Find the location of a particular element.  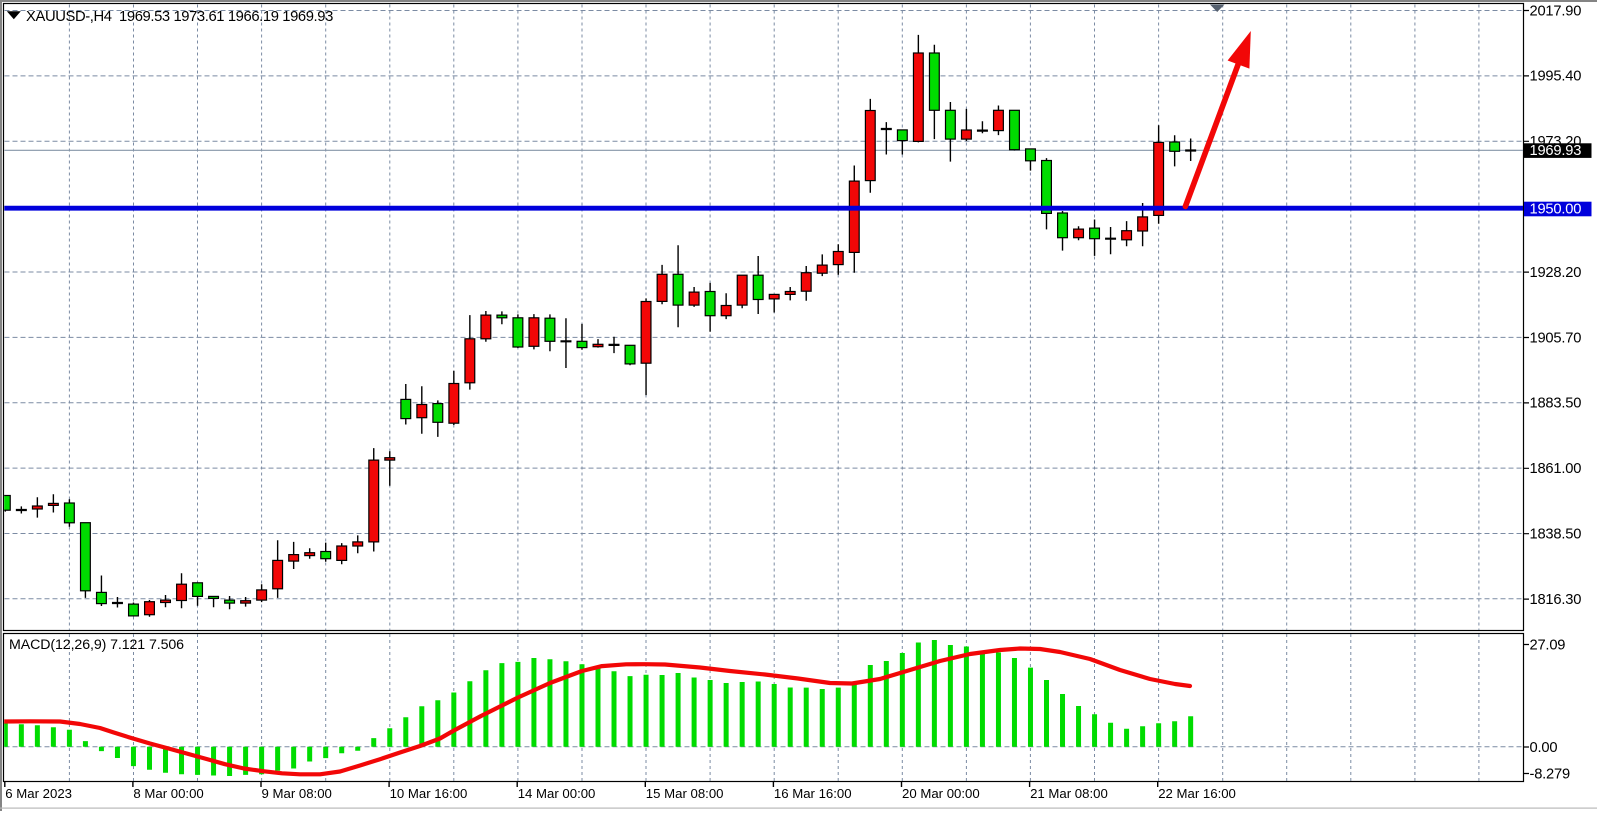

svg-text: 15 Mar 08:00 is located at coordinates (685, 793).